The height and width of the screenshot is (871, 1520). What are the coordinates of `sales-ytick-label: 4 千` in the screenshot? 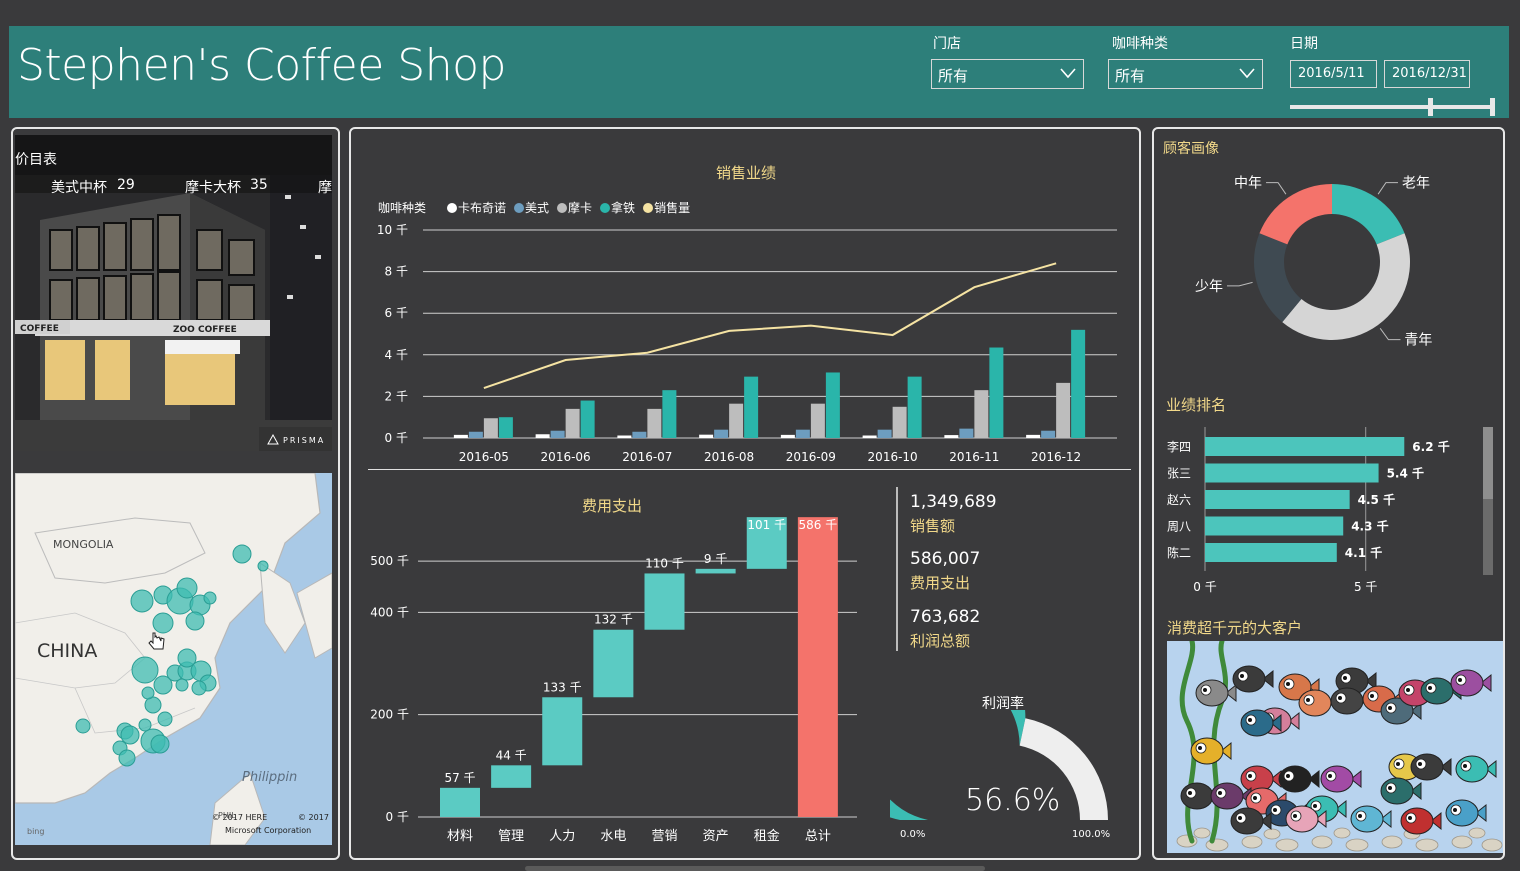 It's located at (396, 355).